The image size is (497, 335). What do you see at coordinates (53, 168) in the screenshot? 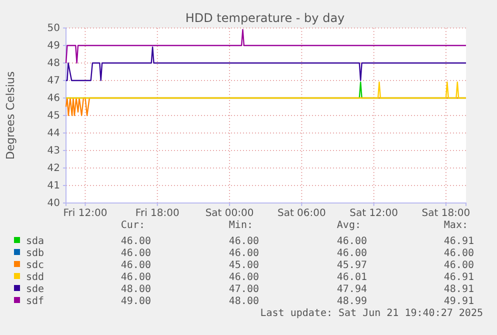
I see `y-tick-label: 42` at bounding box center [53, 168].